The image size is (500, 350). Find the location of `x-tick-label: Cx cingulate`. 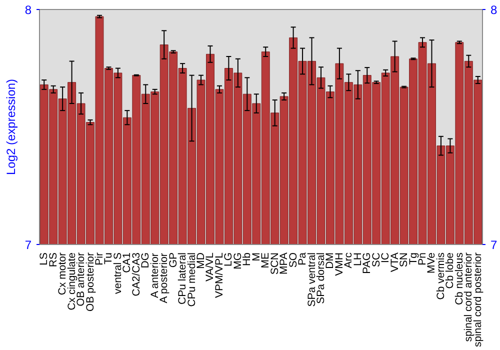

x-tick-label: Cx cingulate is located at coordinates (72, 281).